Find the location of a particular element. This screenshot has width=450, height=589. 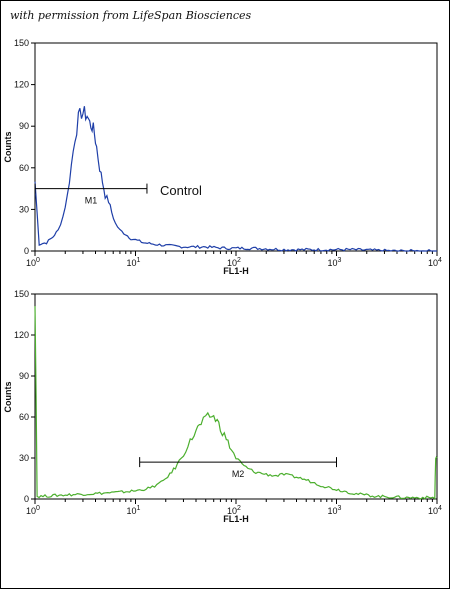

y-axis-label-bottom: Counts is located at coordinates (8, 397).